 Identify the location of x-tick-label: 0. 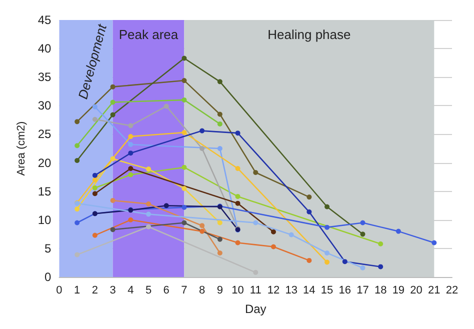
(59, 290).